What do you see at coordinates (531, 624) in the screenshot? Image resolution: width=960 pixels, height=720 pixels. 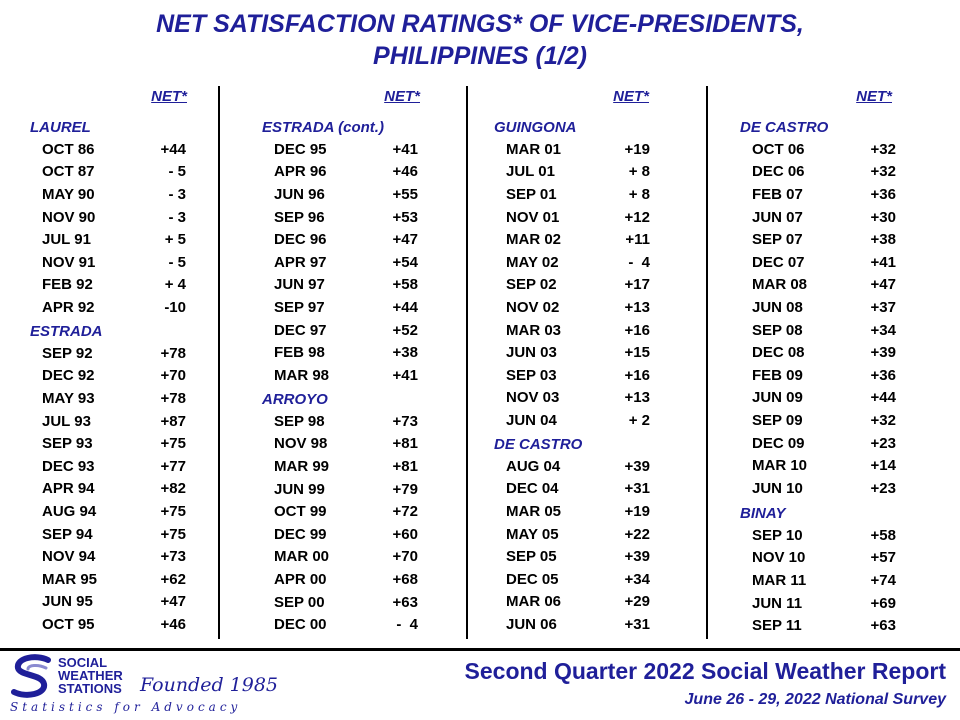 I see `survey-date: JUN 06` at bounding box center [531, 624].